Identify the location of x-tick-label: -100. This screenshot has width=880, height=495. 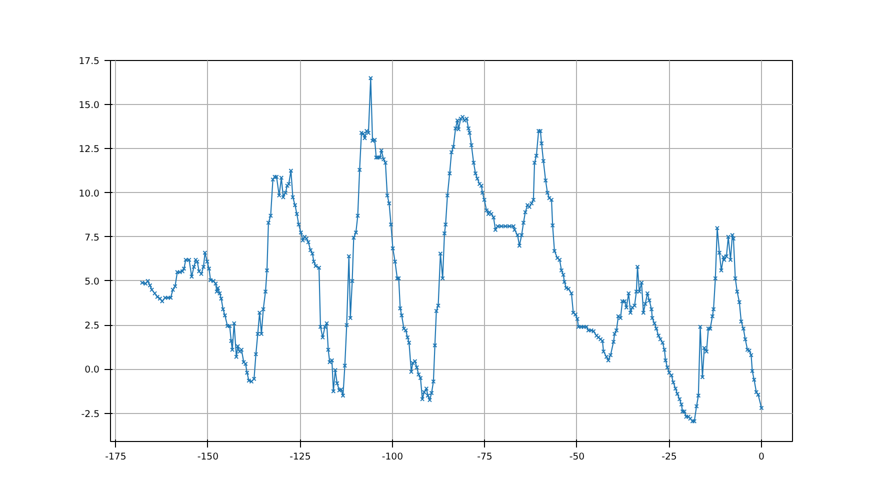
(393, 457).